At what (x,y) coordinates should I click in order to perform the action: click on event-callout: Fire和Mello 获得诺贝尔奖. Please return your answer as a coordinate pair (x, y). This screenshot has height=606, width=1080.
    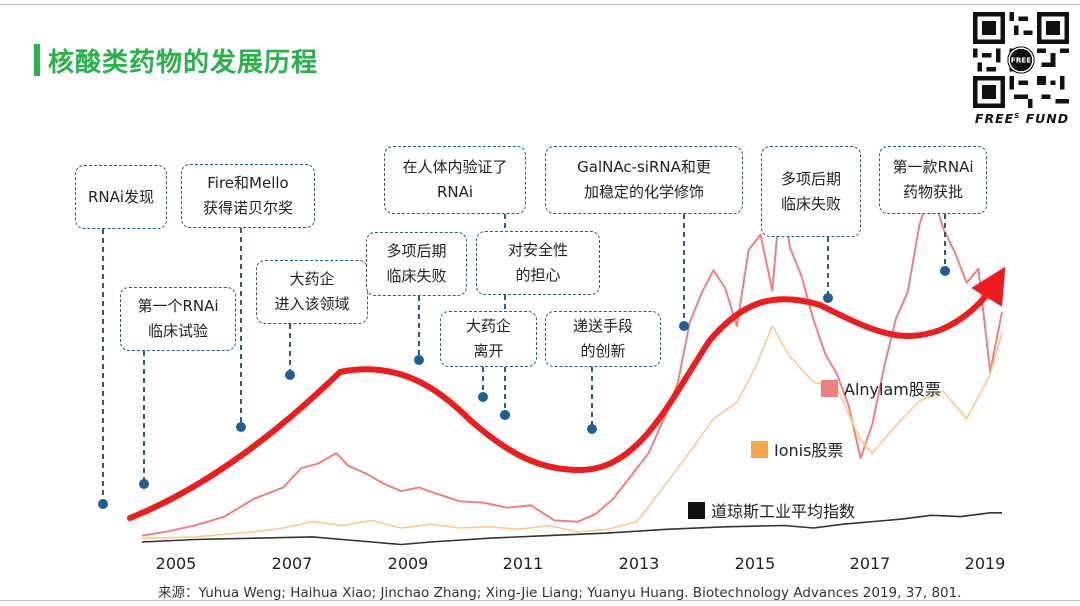
    Looking at the image, I should click on (248, 196).